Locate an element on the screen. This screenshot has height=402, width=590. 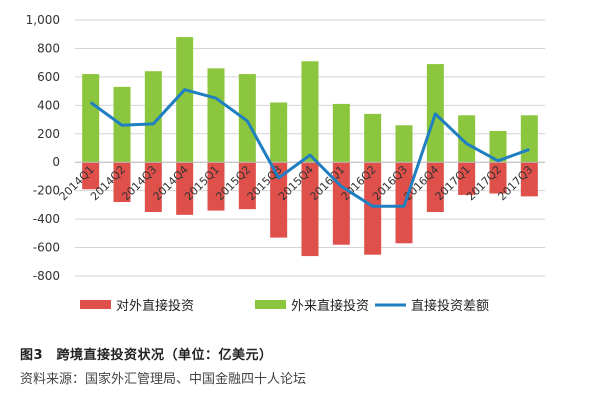
y-tick-label: 400 is located at coordinates (48, 105).